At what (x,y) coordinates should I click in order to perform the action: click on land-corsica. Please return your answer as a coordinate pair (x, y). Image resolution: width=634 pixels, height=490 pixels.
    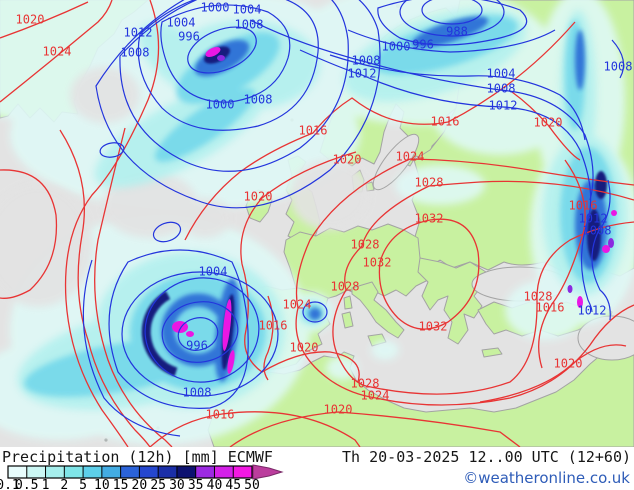
    Looking at the image, I should click on (348, 302).